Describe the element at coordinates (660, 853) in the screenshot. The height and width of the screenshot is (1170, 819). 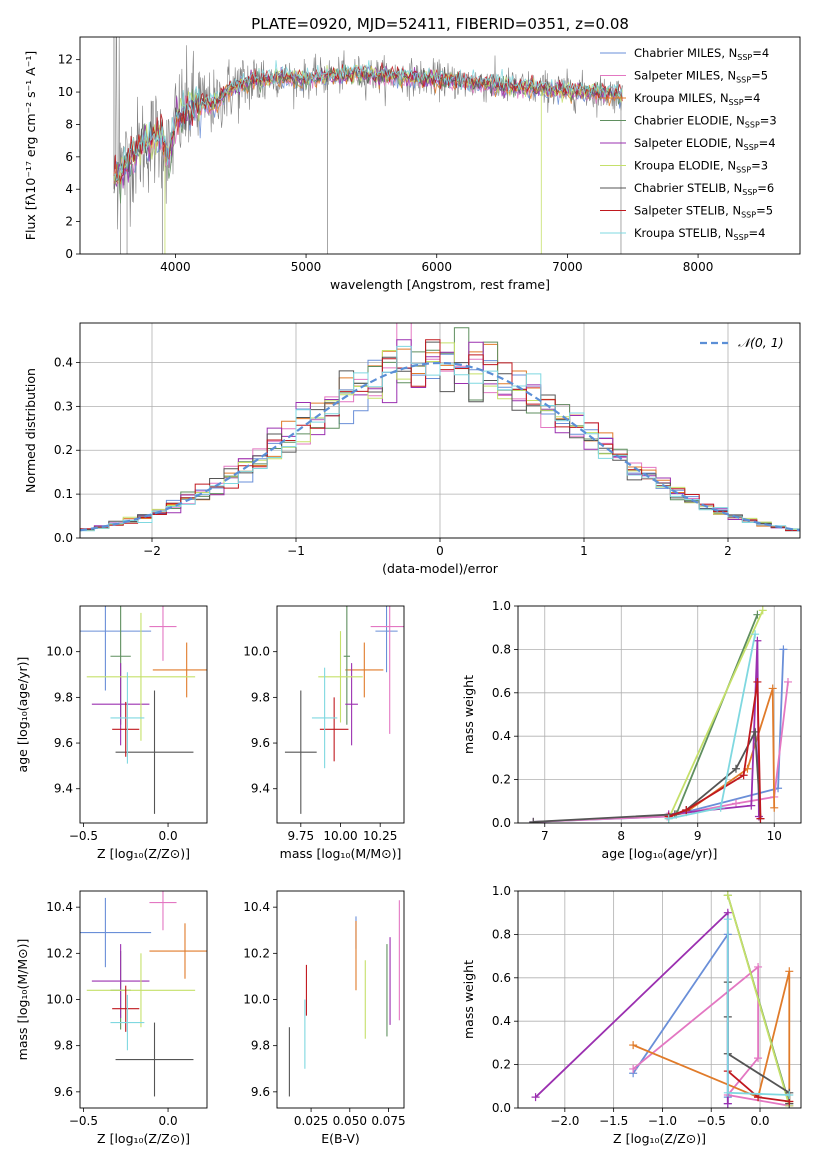
I see `x-axis-label: age [log₁₀(age/yr)]` at that location.